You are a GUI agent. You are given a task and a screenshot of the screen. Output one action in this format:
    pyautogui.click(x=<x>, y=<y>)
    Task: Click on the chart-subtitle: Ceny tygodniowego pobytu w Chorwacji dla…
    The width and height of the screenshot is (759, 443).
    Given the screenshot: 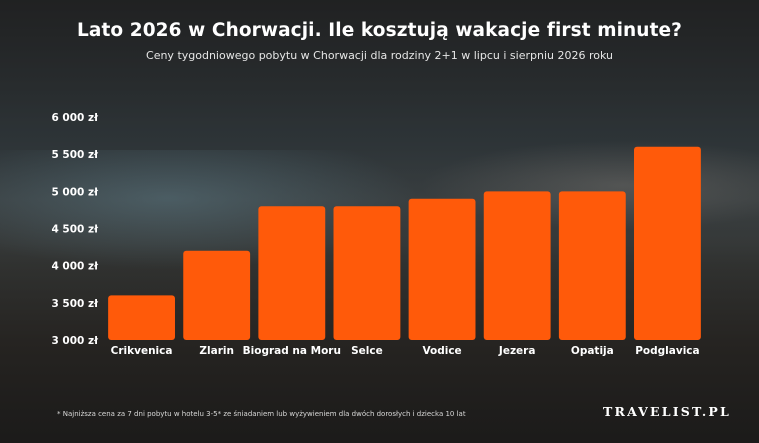 What is the action you would take?
    pyautogui.click(x=379, y=55)
    